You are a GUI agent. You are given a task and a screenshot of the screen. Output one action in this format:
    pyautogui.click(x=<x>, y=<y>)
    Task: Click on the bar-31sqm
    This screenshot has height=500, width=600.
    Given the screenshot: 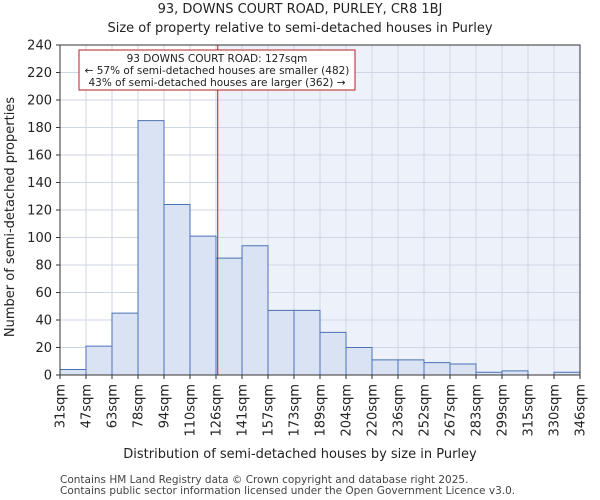 What is the action you would take?
    pyautogui.click(x=73, y=372)
    